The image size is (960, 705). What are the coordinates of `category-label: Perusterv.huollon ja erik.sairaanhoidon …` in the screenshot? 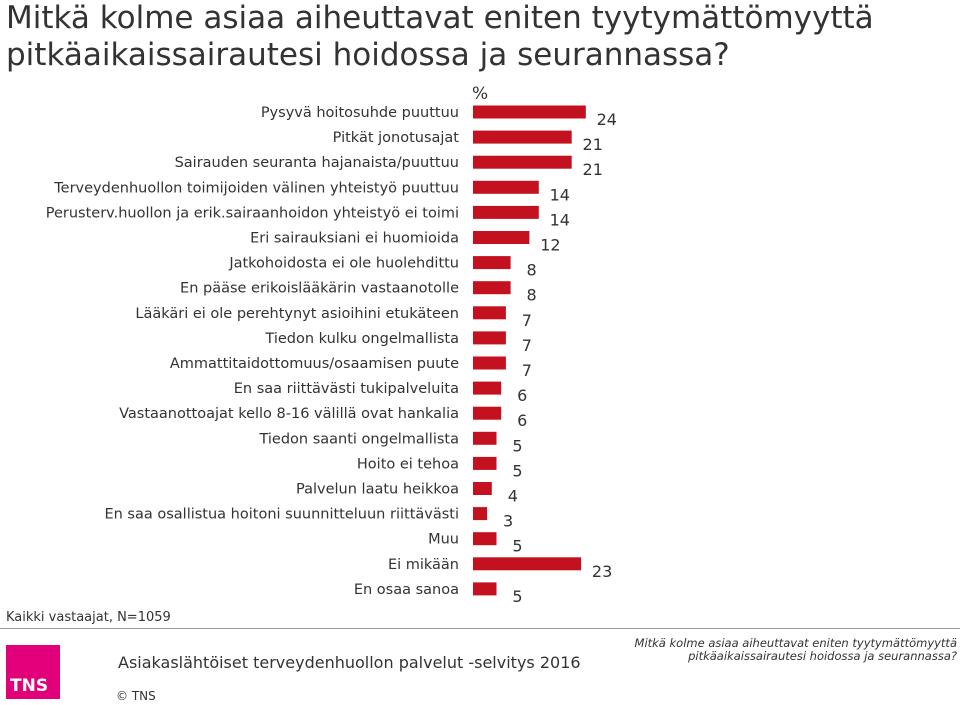 It's located at (252, 213).